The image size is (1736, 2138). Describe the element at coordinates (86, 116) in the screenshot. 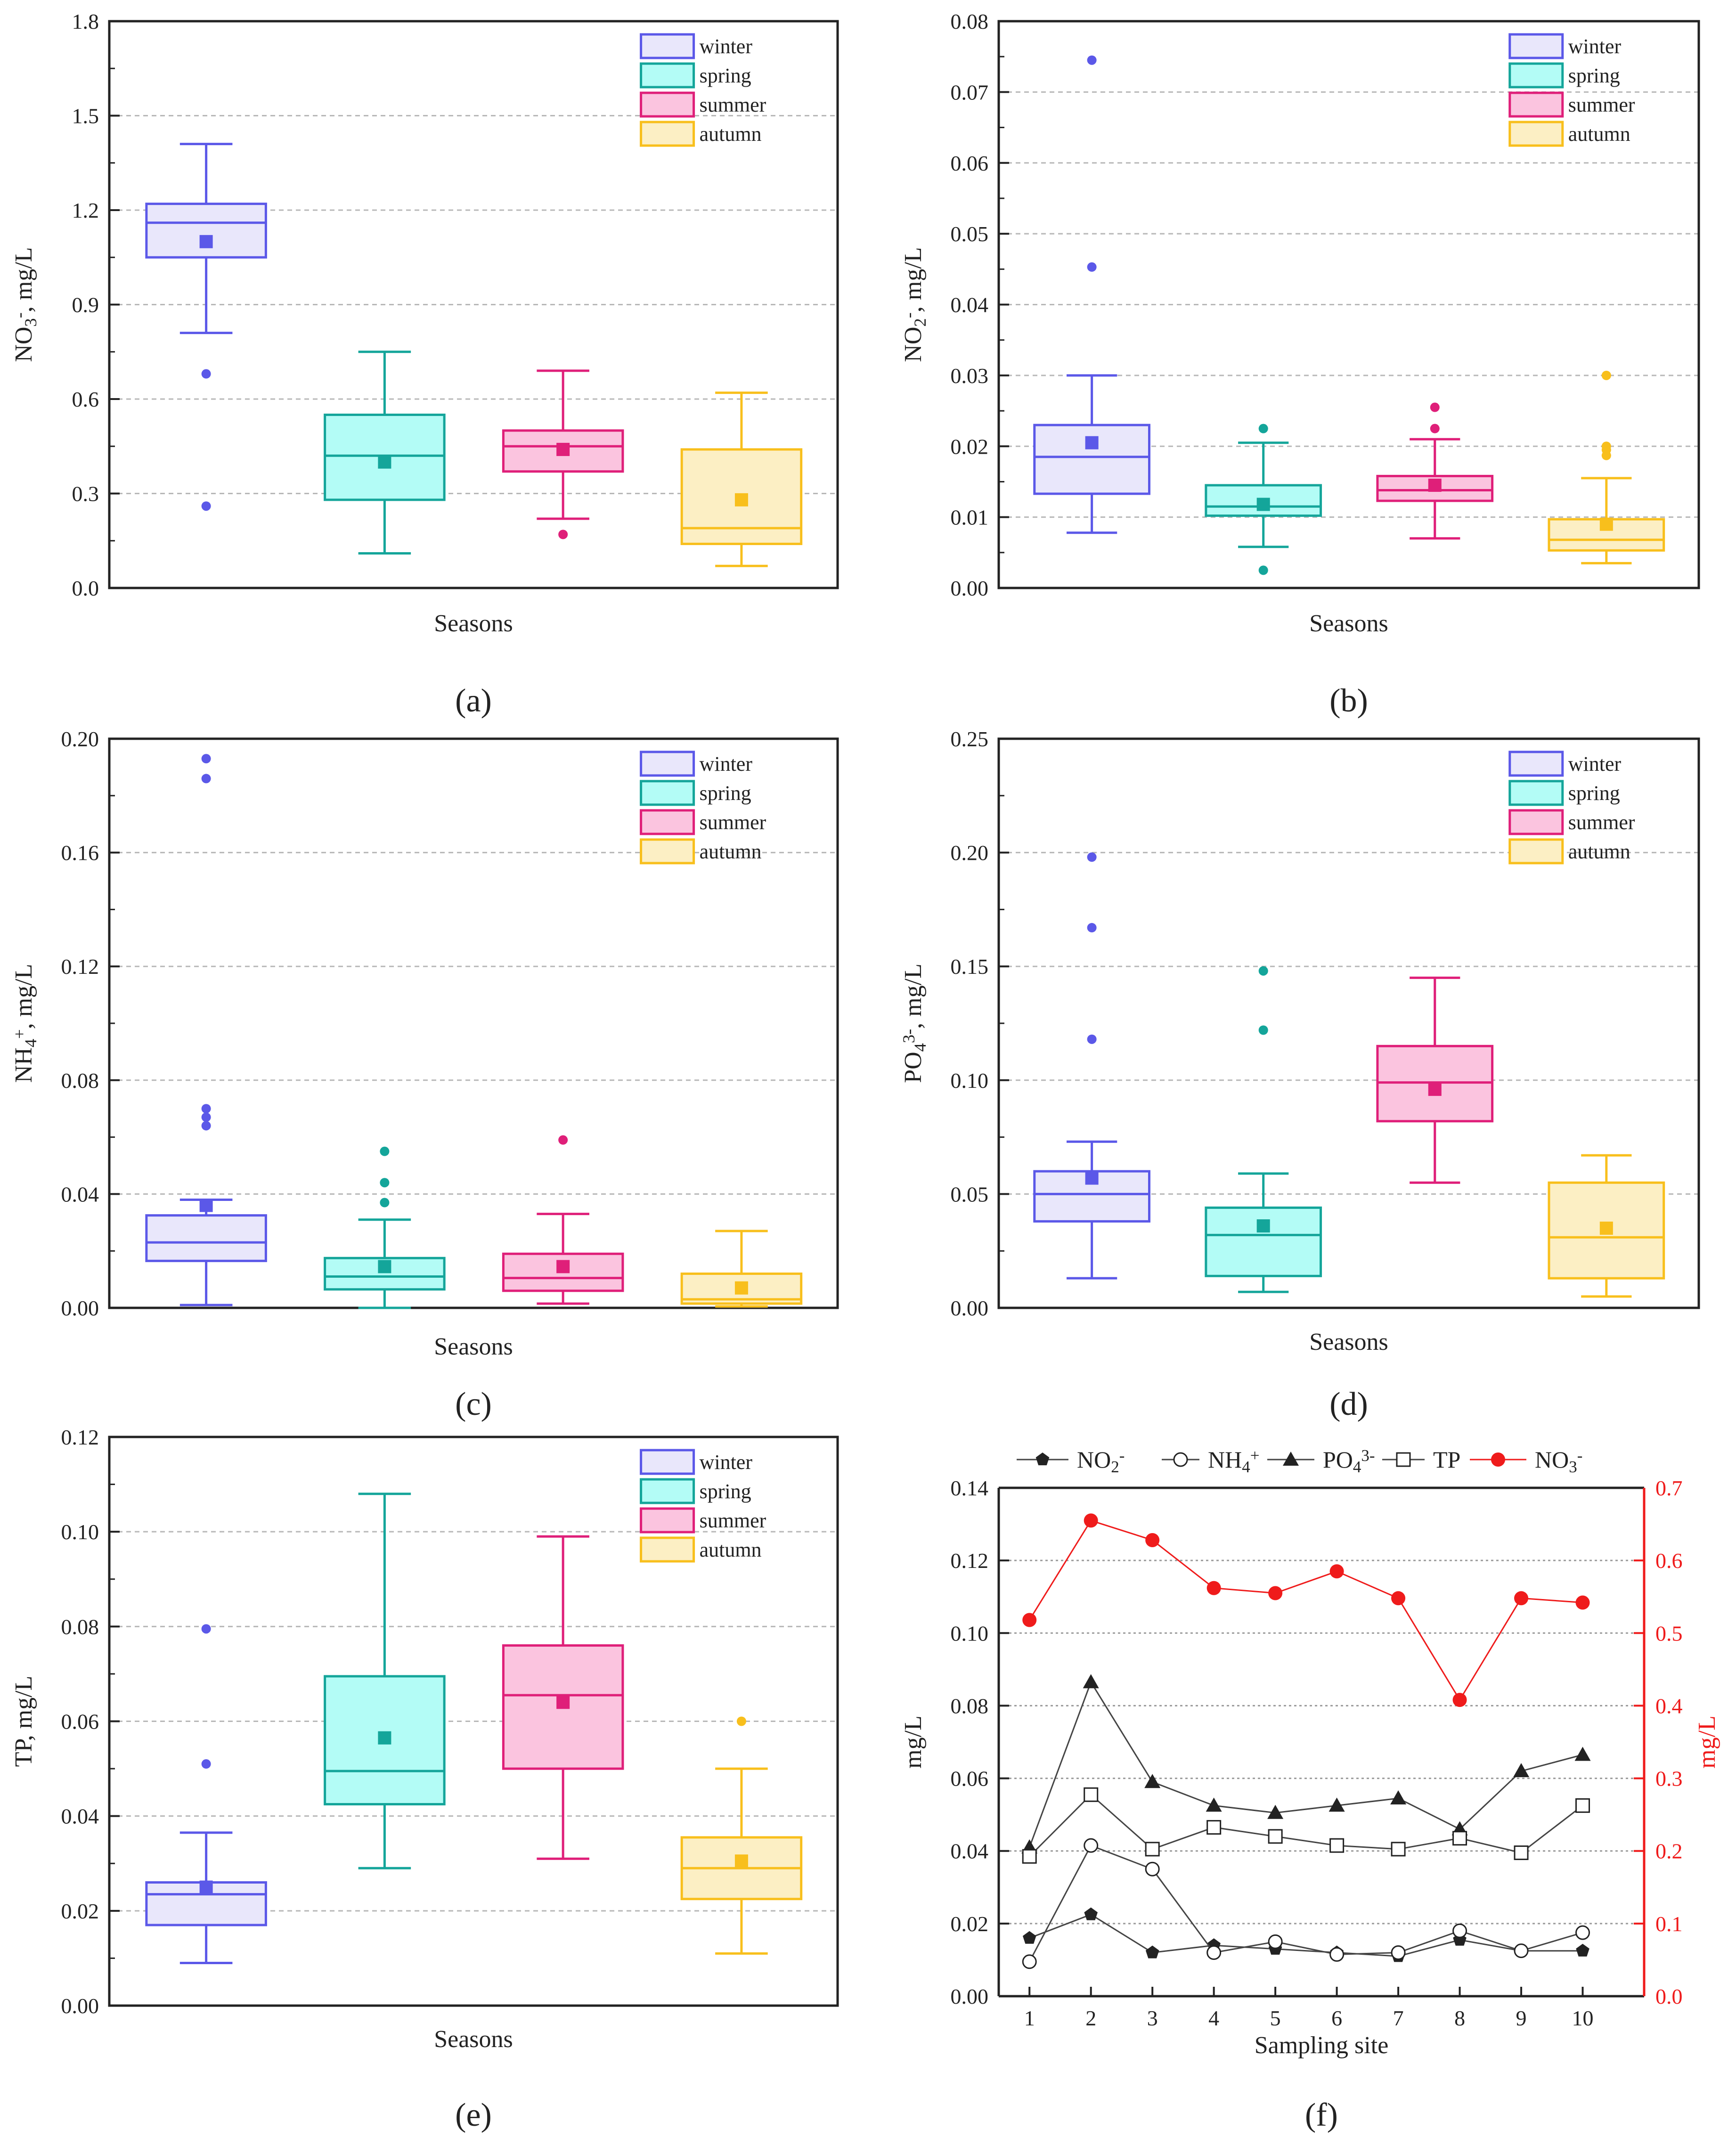

I see `y-tick-label: 1.5` at that location.